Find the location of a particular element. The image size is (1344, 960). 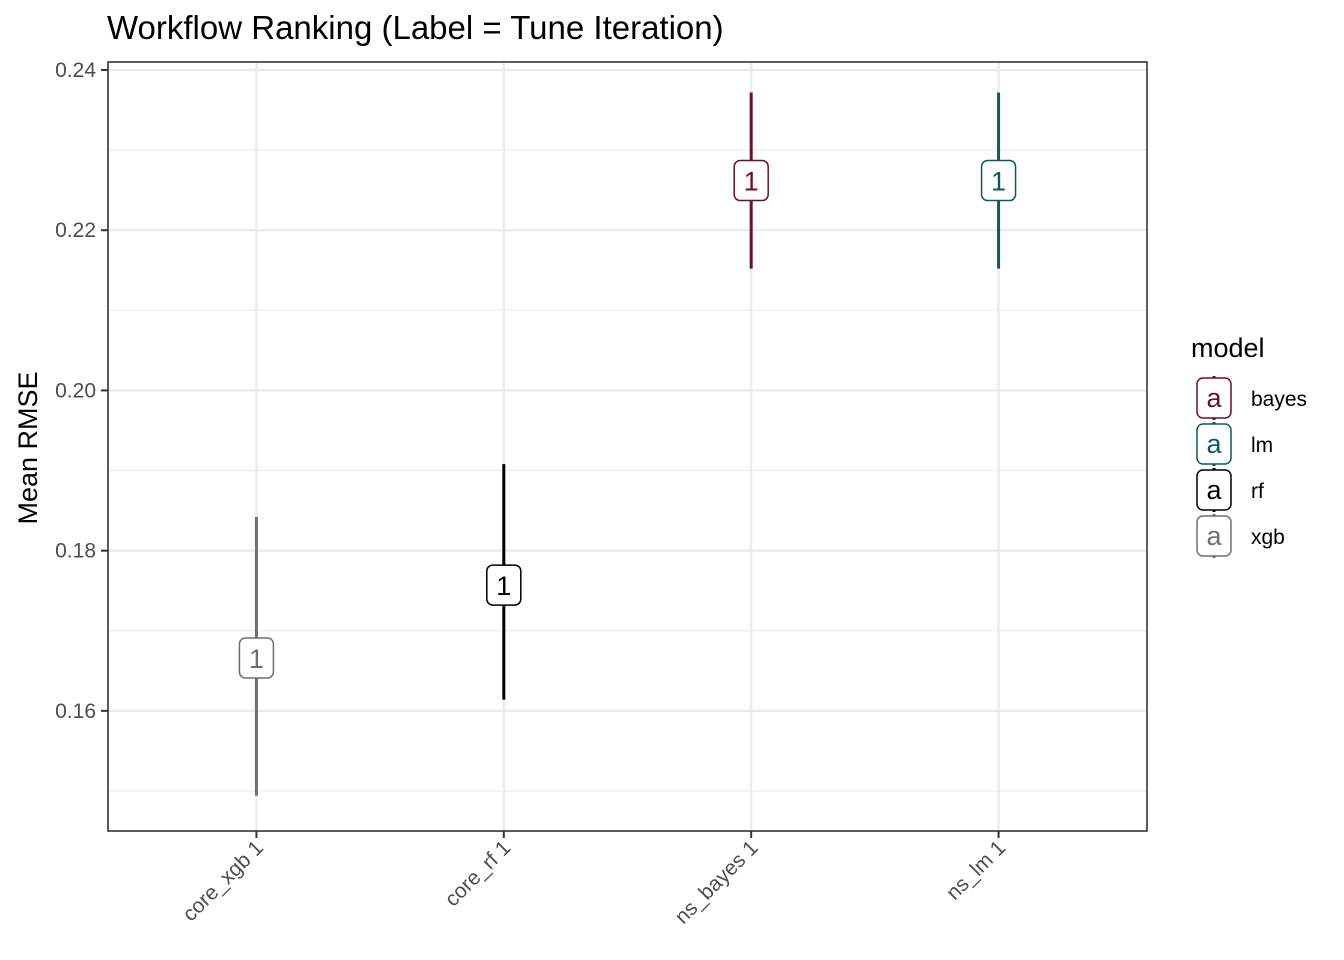

point-label-rf: 1 is located at coordinates (504, 585).